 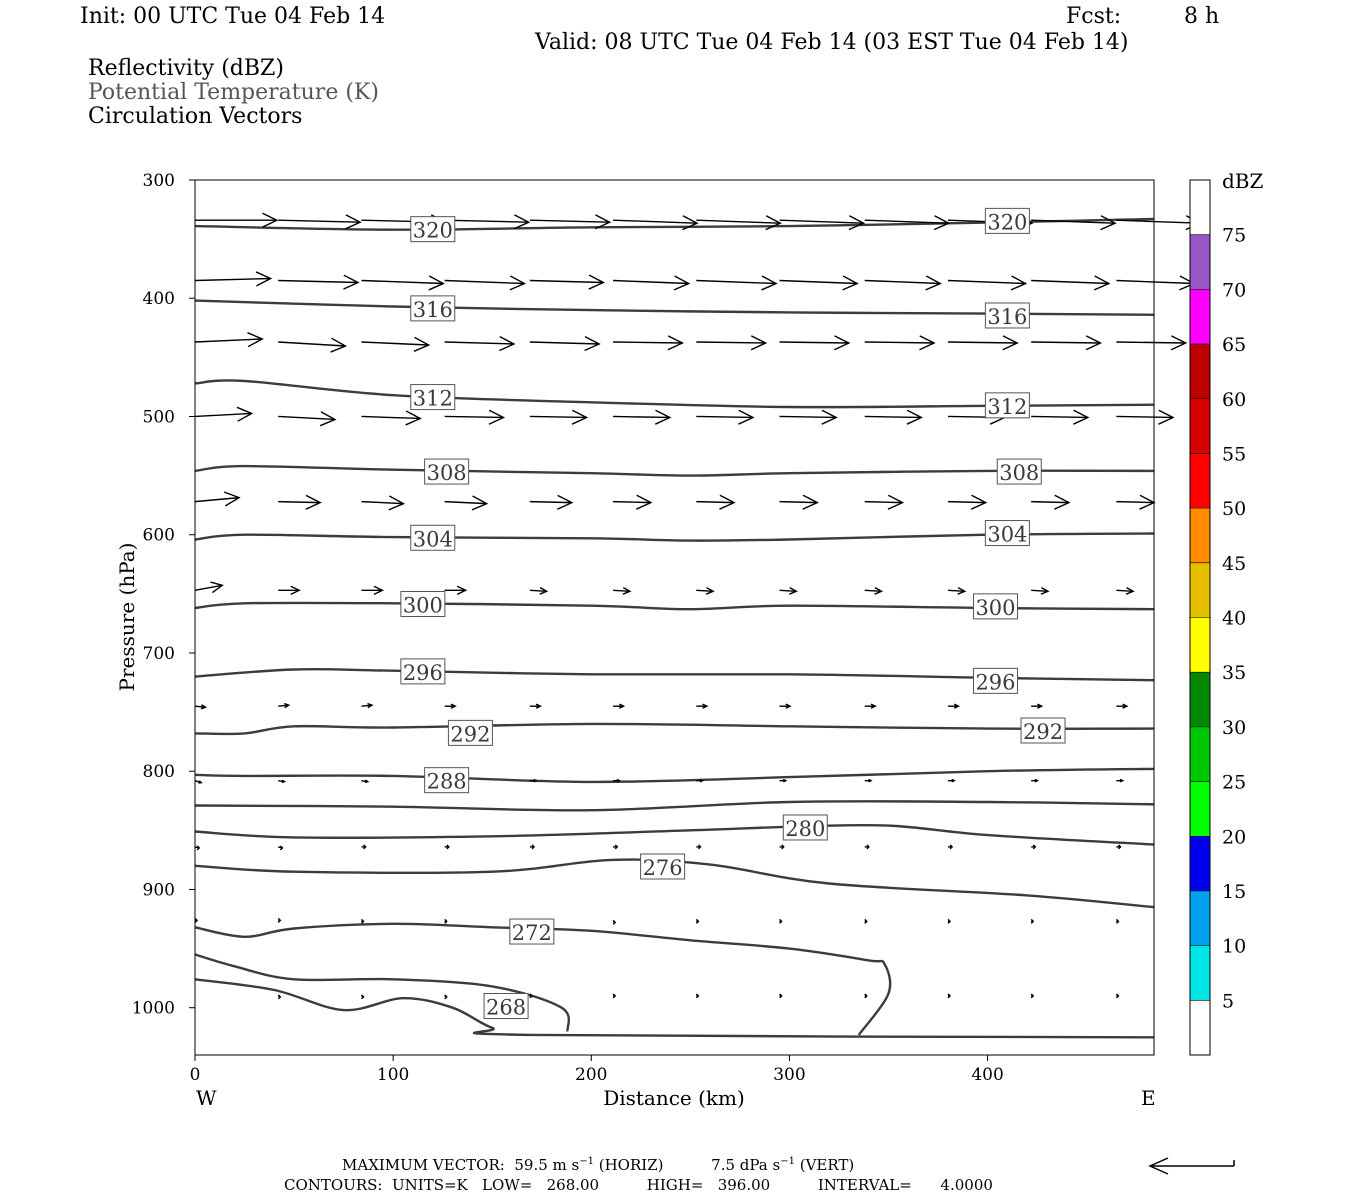 What do you see at coordinates (159, 181) in the screenshot?
I see `y-tick-label: 300` at bounding box center [159, 181].